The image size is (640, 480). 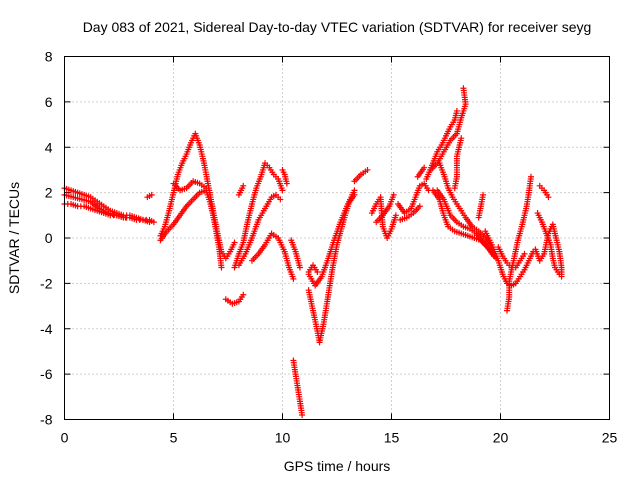 I want to click on series-seg7, so click(x=190, y=186).